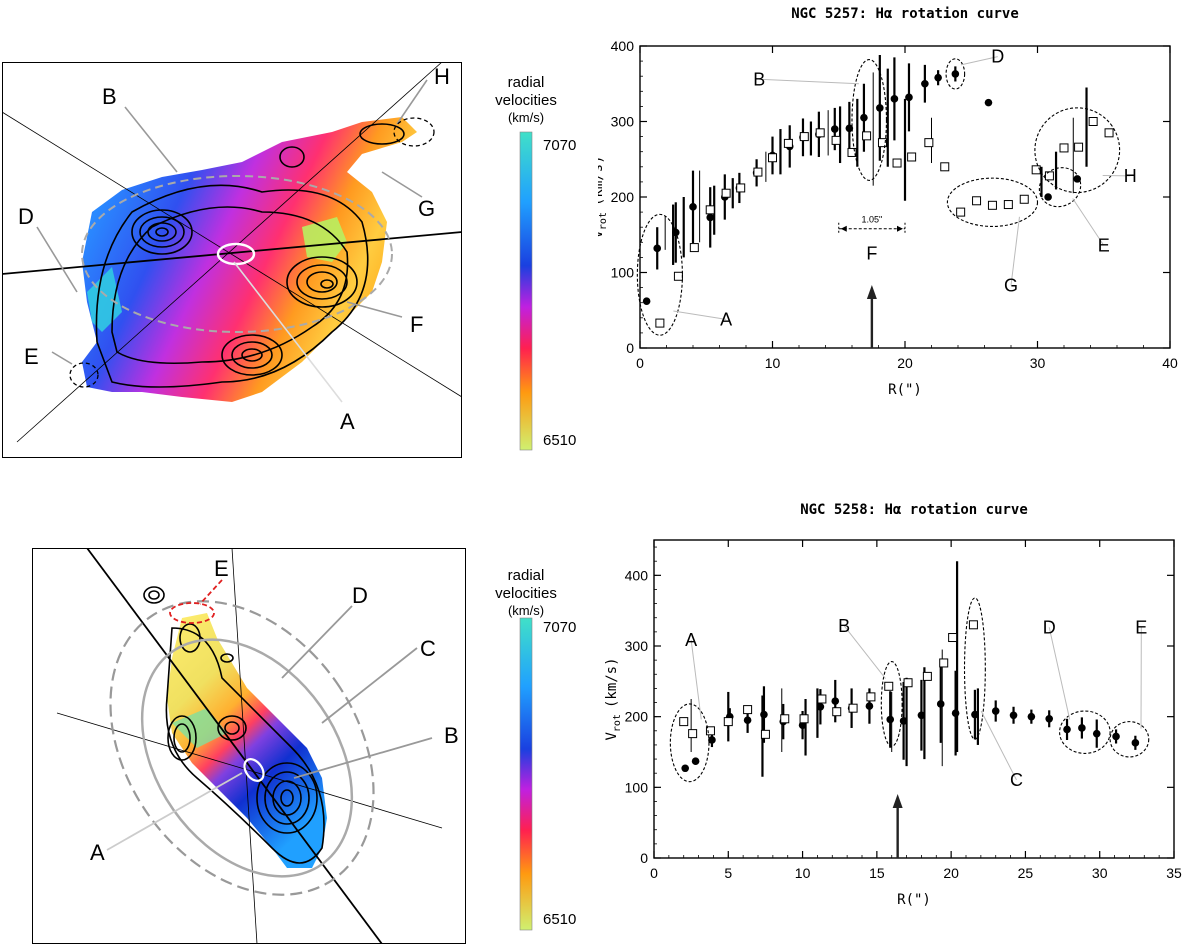  Describe the element at coordinates (428, 648) in the screenshot. I see `map2-label-C: C` at that location.